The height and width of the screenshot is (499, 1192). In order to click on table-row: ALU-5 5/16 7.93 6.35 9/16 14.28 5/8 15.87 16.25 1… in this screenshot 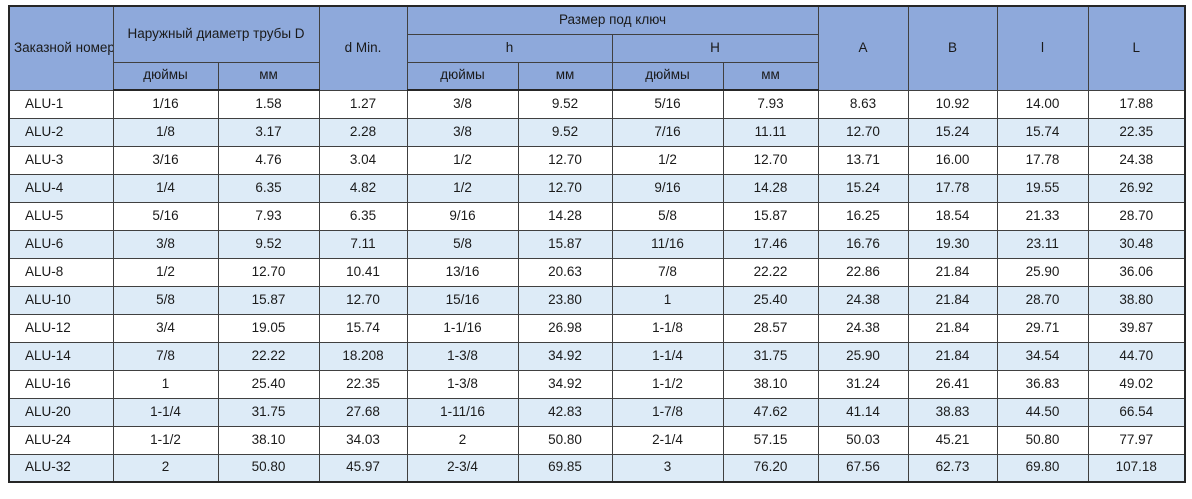, I will do `click(597, 216)`.